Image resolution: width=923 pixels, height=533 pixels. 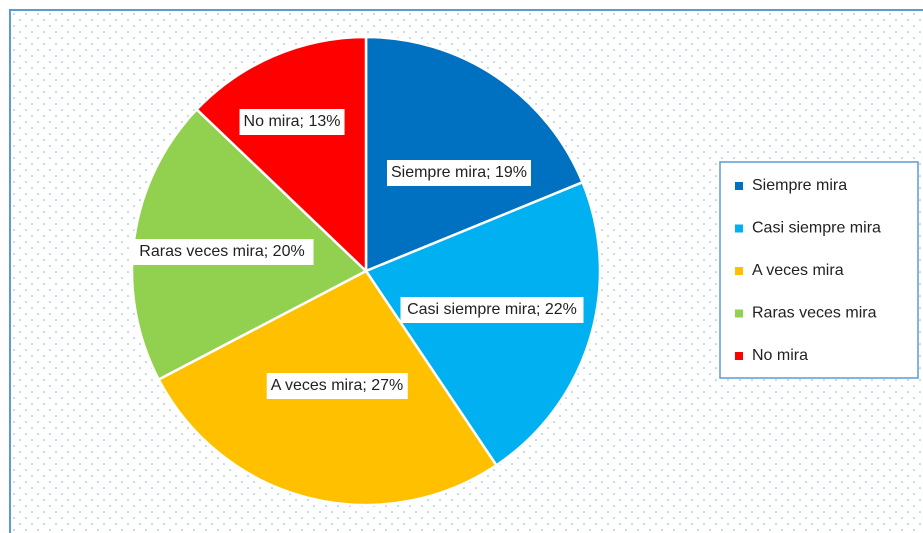 I want to click on data-label: Raras veces mira; 20%, so click(x=222, y=252).